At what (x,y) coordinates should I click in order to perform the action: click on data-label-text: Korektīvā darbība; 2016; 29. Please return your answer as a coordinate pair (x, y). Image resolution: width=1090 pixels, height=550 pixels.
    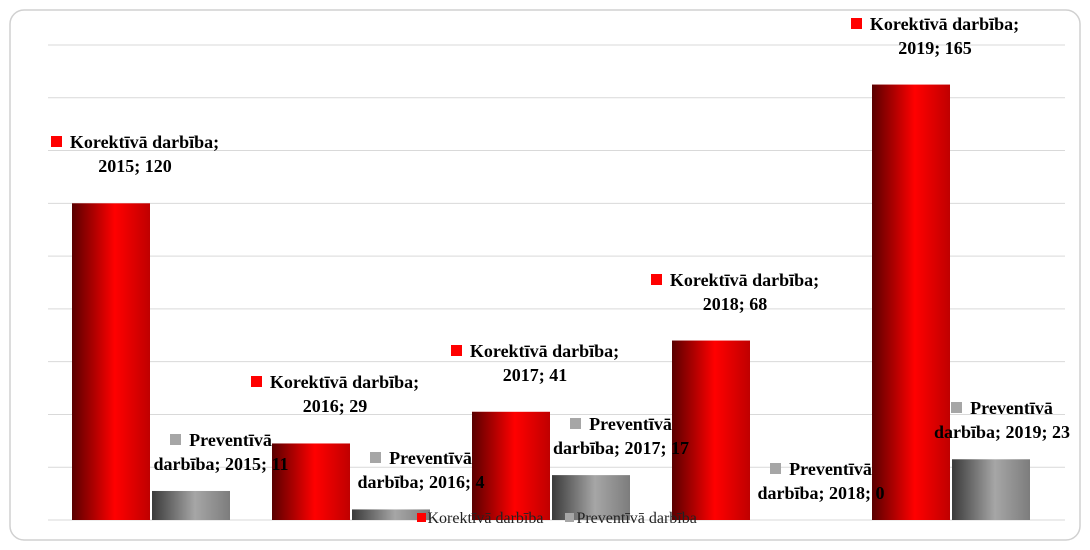
    Looking at the image, I should click on (344, 394).